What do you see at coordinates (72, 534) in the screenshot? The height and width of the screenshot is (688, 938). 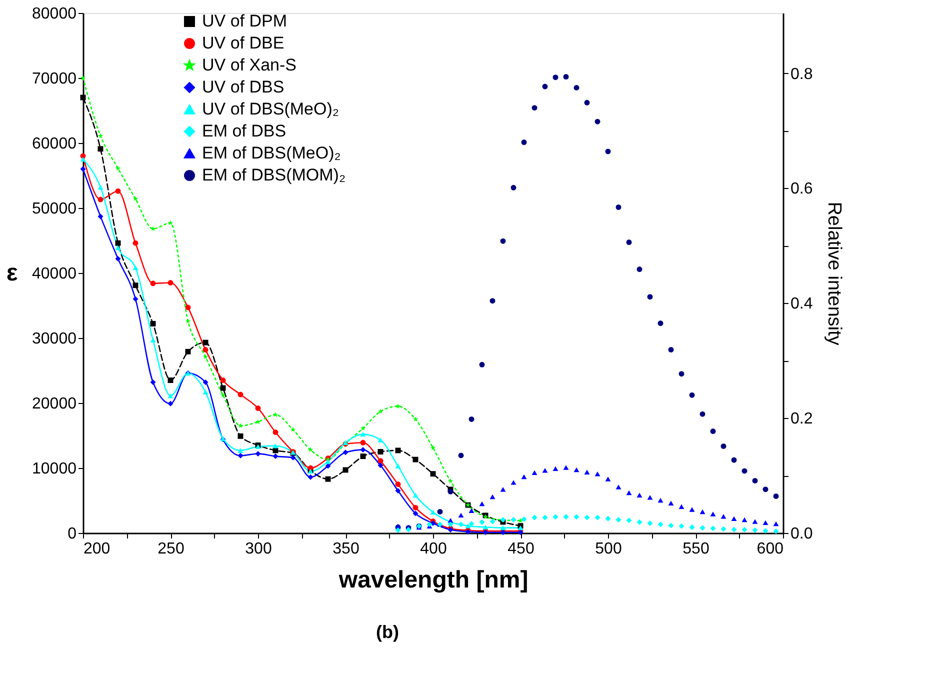 I see `y-tick-label: 0` at bounding box center [72, 534].